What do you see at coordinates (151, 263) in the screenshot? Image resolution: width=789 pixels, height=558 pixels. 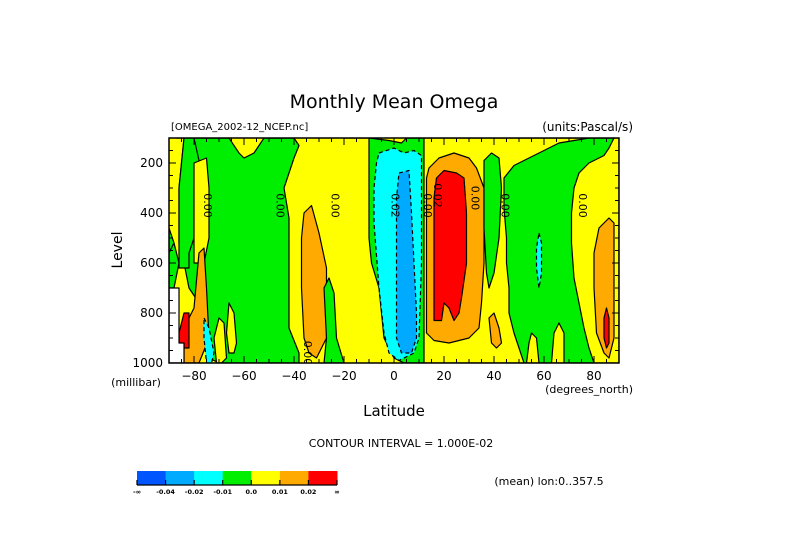 I see `y-tick-label: 600` at bounding box center [151, 263].